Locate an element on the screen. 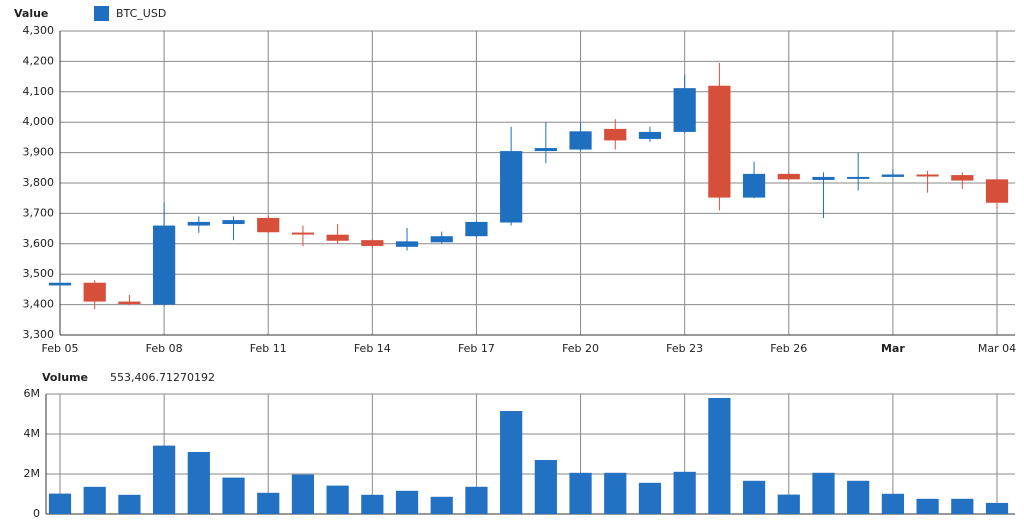 The width and height of the screenshot is (1024, 521). x-tick-label: Feb 05 is located at coordinates (60, 348).